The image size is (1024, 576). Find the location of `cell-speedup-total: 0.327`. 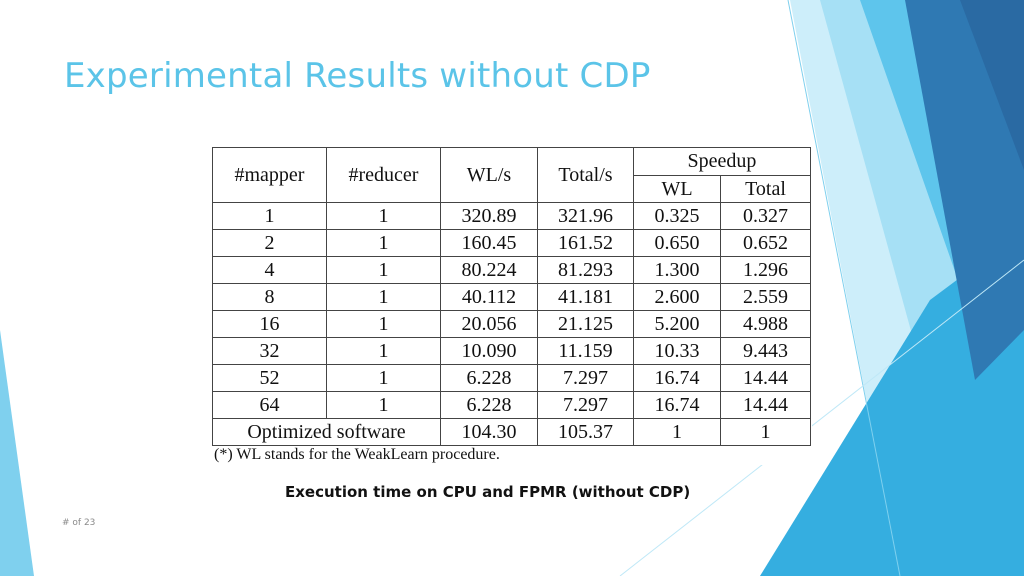

cell-speedup-total: 0.327 is located at coordinates (765, 216).